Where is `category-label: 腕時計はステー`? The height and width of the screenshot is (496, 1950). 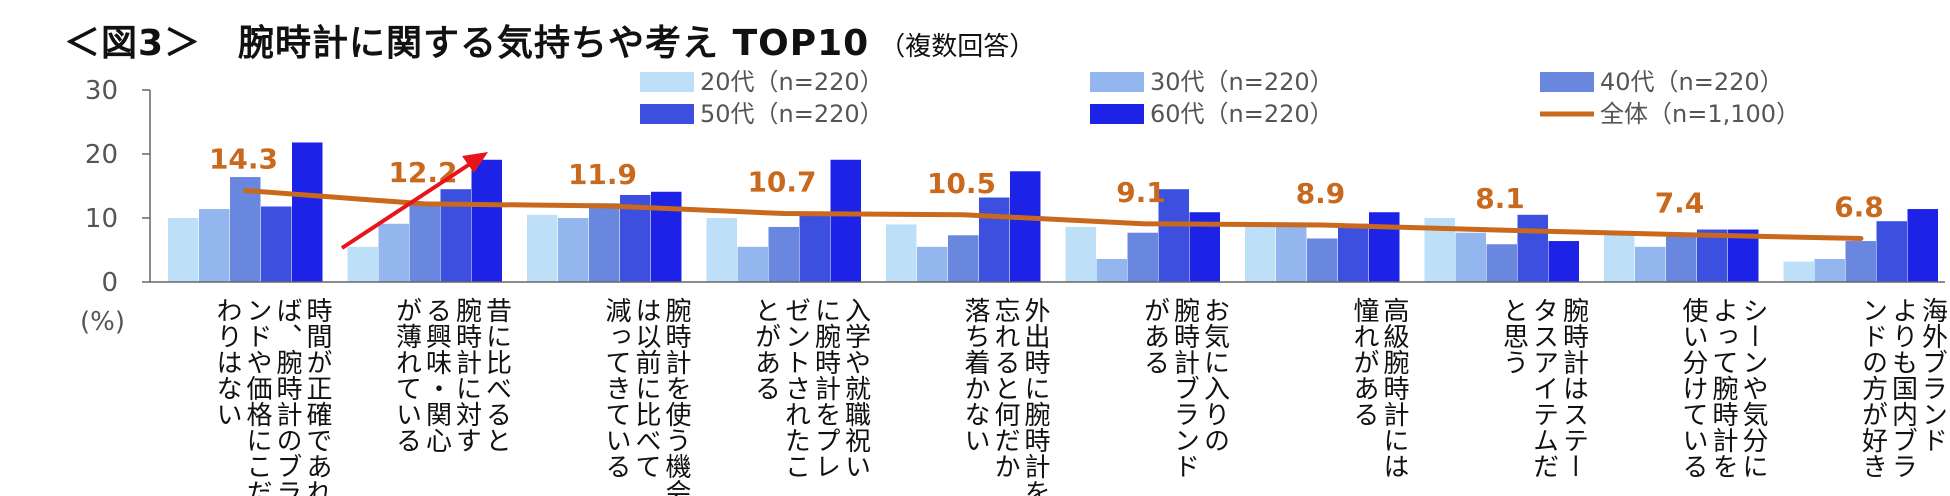 category-label: 腕時計はステー is located at coordinates (1574, 388).